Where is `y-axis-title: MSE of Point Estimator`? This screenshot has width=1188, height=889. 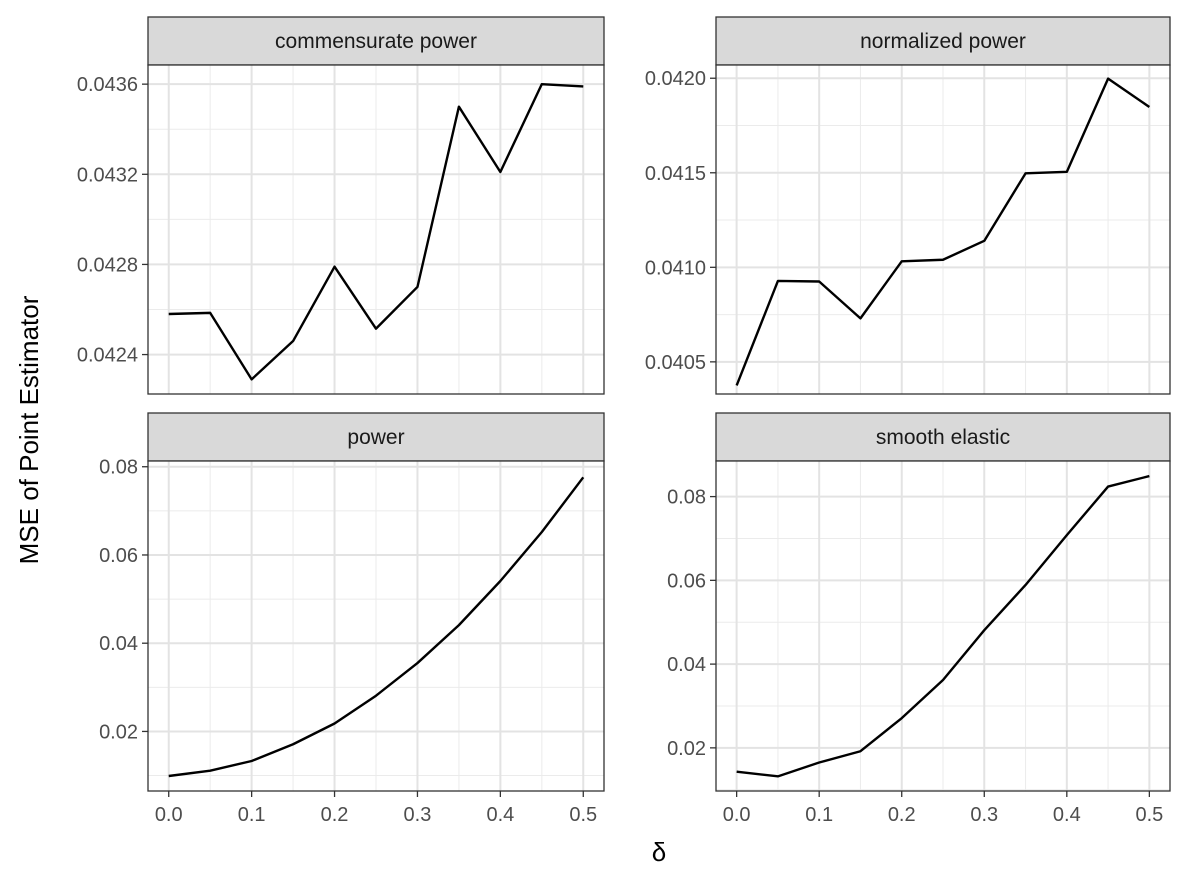 y-axis-title: MSE of Point Estimator is located at coordinates (29, 429).